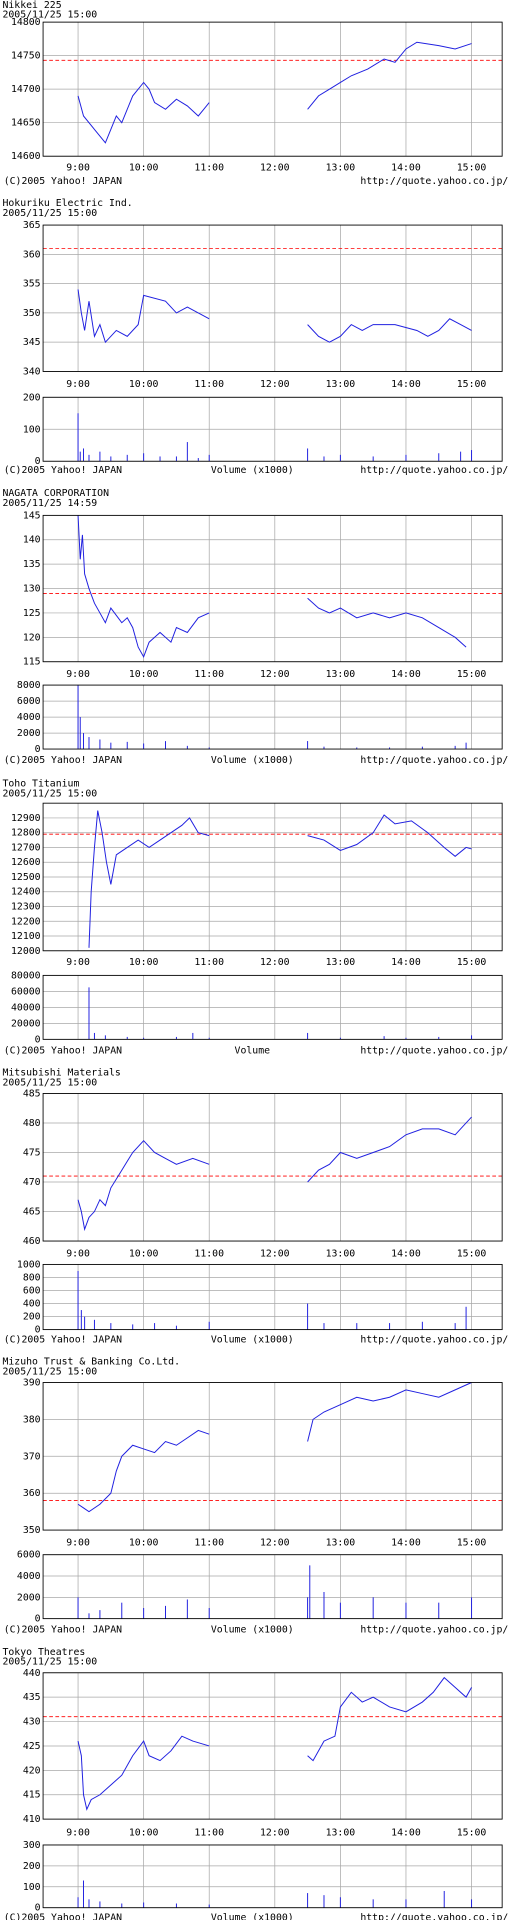 This screenshot has width=512, height=1920. Describe the element at coordinates (91, 1362) in the screenshot. I see `chart-title: Mizuho Trust & Banking Co.Ltd.` at that location.